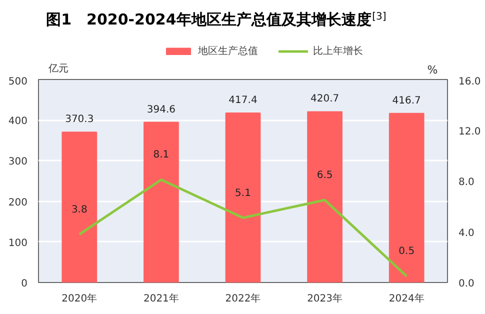 The width and height of the screenshot is (485, 314). Describe the element at coordinates (469, 132) in the screenshot. I see `y2-tick-label: 12.0` at that location.